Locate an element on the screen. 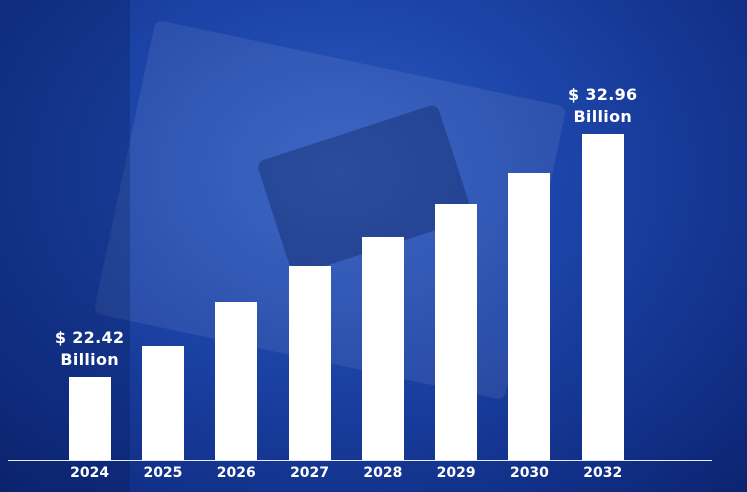 This screenshot has width=747, height=492. value-label: $ 32.96 Billion is located at coordinates (603, 106).